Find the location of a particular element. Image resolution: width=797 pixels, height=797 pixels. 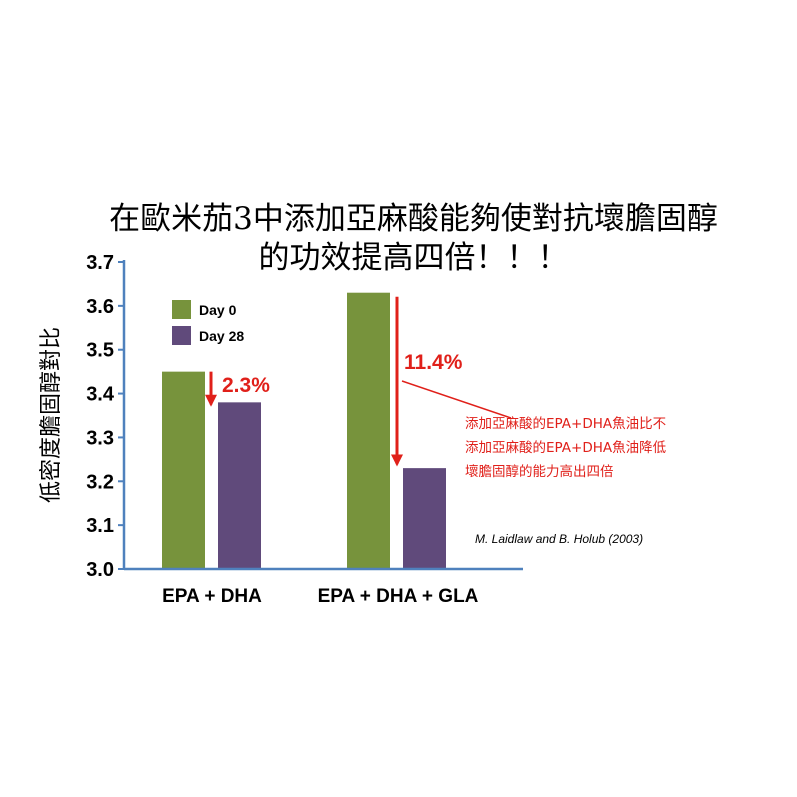

percent-label-epa-dha: 2.3% is located at coordinates (246, 385).